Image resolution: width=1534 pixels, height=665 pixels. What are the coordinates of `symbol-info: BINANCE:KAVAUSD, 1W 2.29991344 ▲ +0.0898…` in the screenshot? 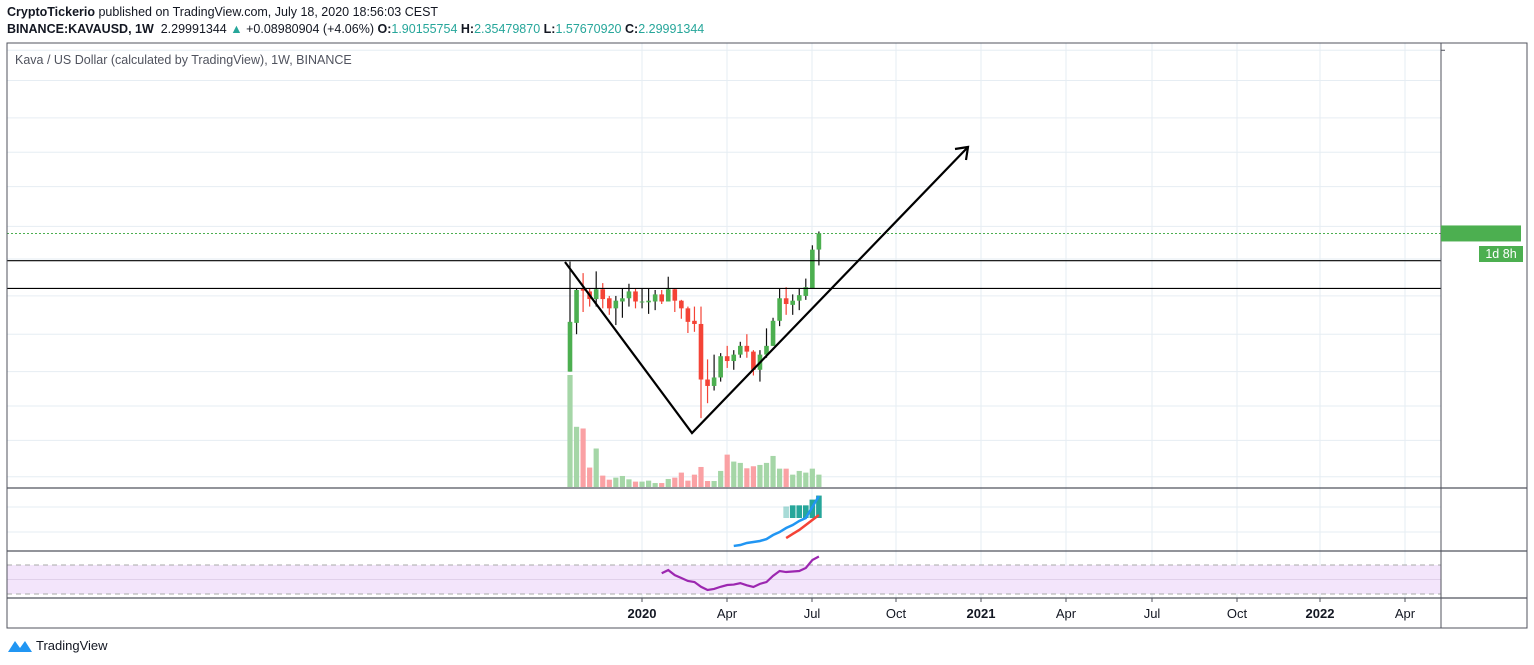 It's located at (355, 29).